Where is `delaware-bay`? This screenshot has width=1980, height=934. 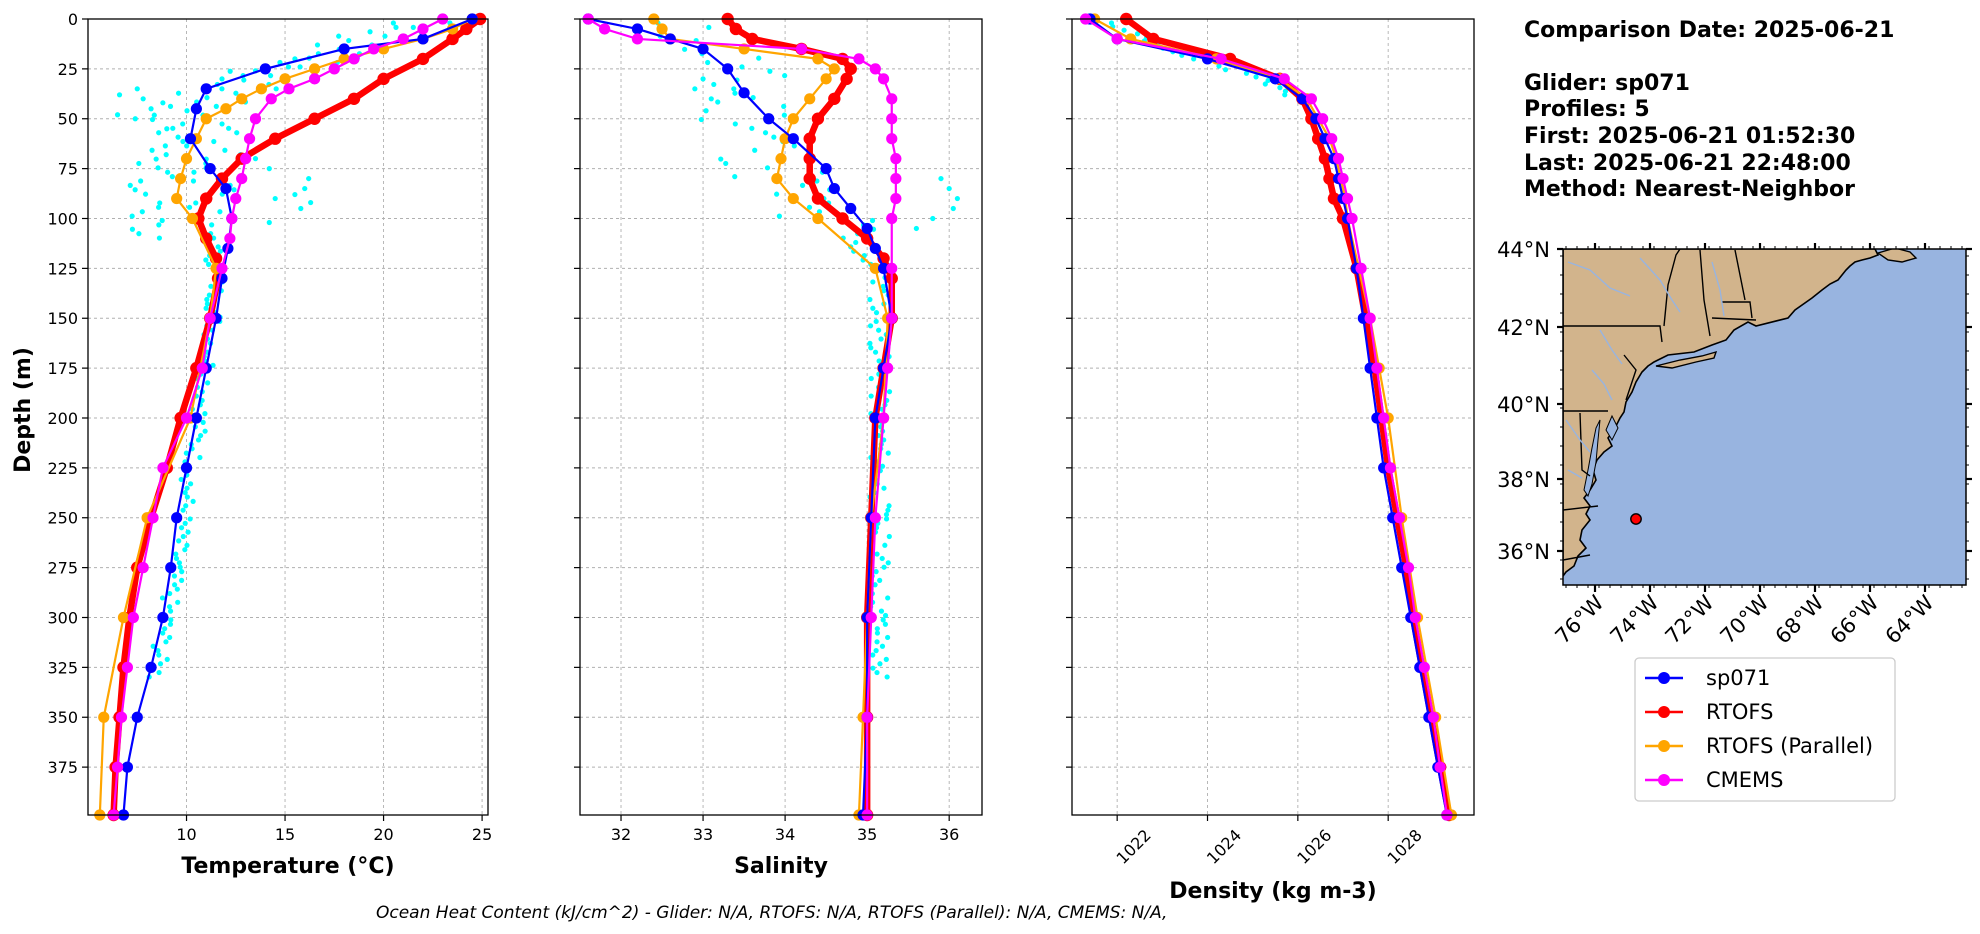 delaware-bay is located at coordinates (1612, 428).